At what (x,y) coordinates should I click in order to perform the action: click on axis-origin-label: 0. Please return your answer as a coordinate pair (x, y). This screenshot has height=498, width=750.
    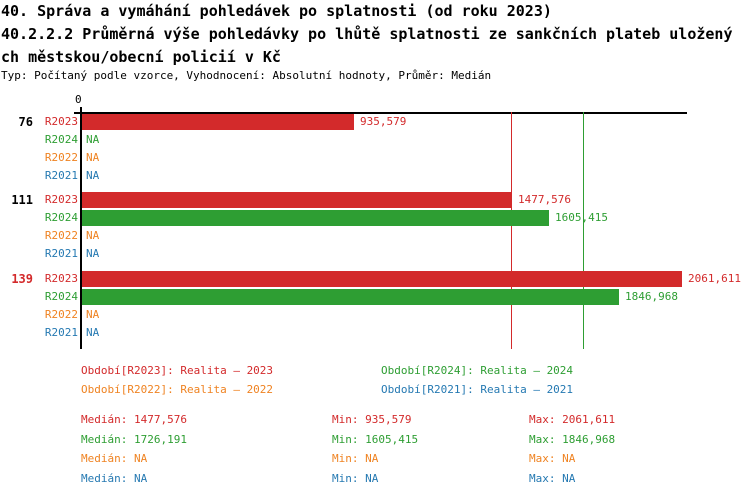
    Looking at the image, I should click on (78, 99).